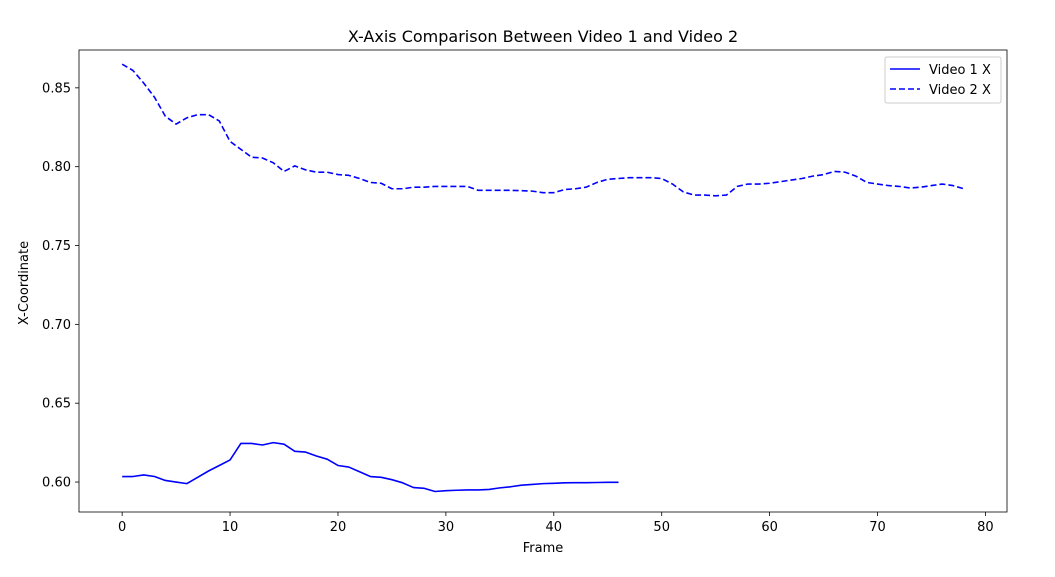  Describe the element at coordinates (960, 70) in the screenshot. I see `legend-label-video1: Video 1 X` at that location.